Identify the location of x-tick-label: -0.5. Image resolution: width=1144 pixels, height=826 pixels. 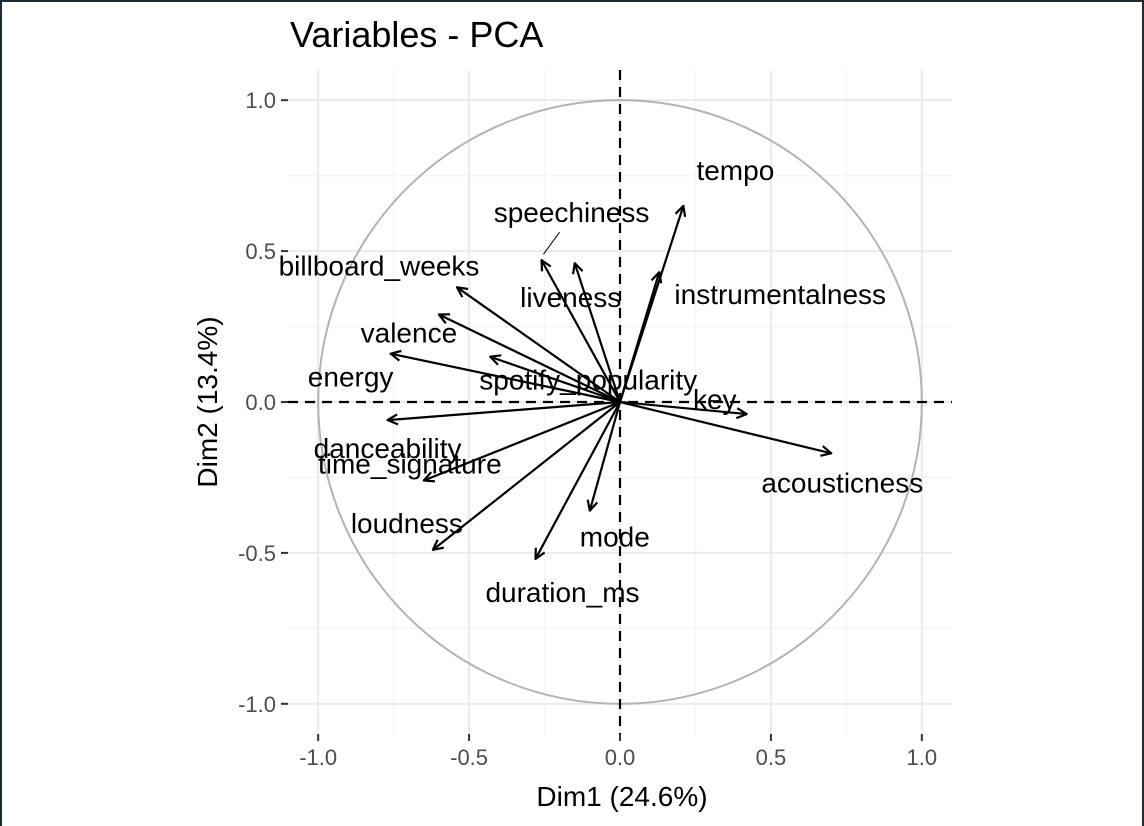
(469, 757).